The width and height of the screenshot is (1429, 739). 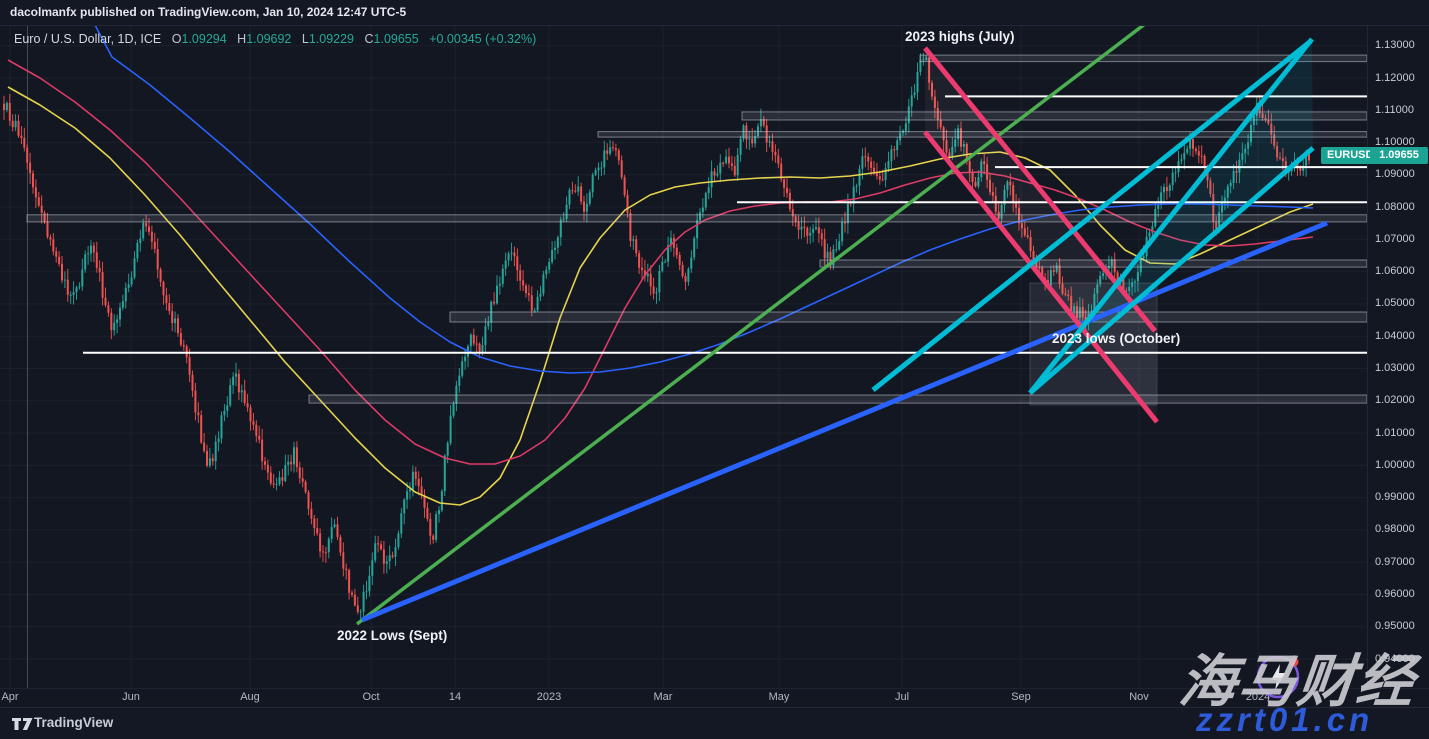 I want to click on price-axis-label: 1.05000, so click(x=1395, y=303).